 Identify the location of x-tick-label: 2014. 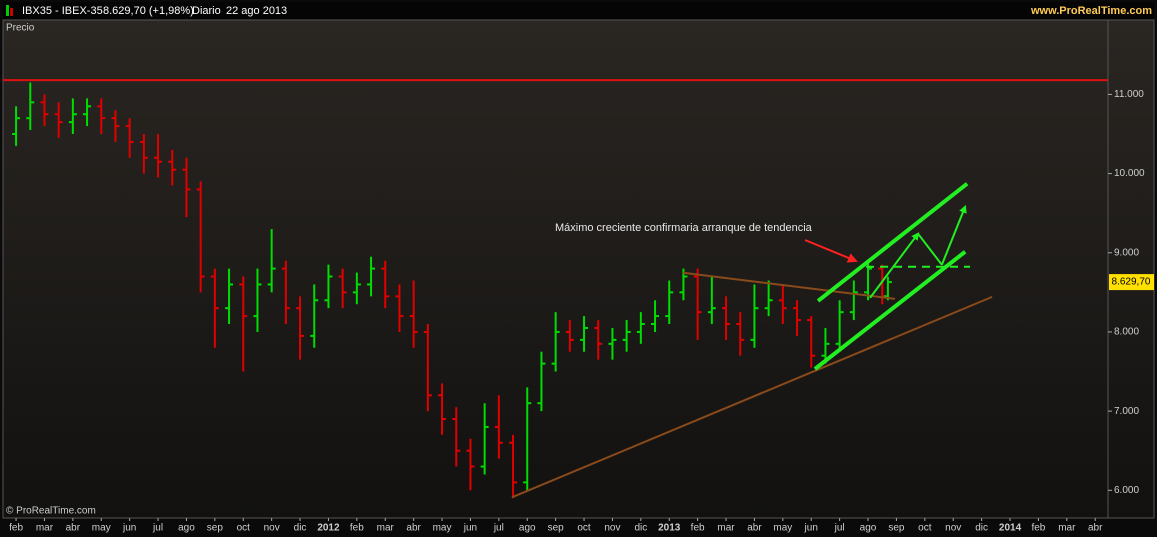
(1010, 528).